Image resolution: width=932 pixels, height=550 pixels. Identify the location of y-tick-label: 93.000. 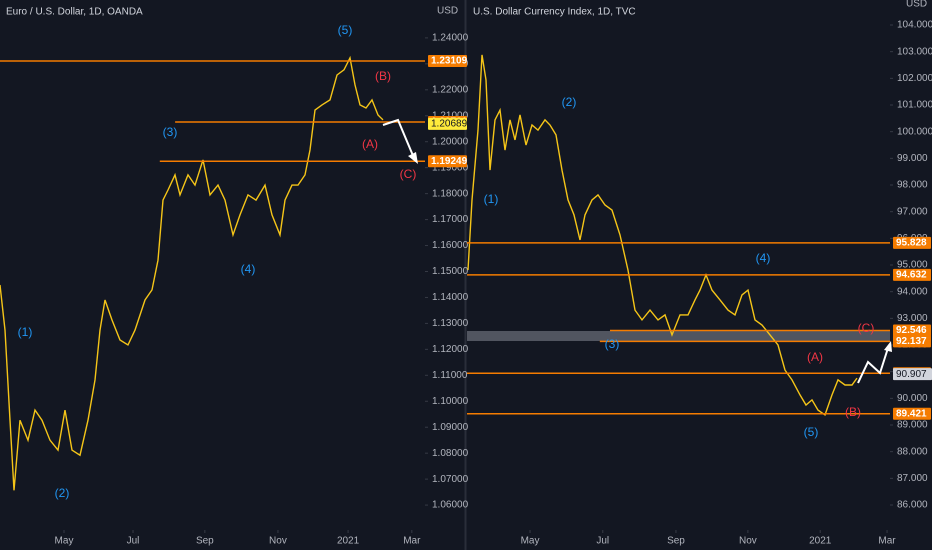
(912, 318).